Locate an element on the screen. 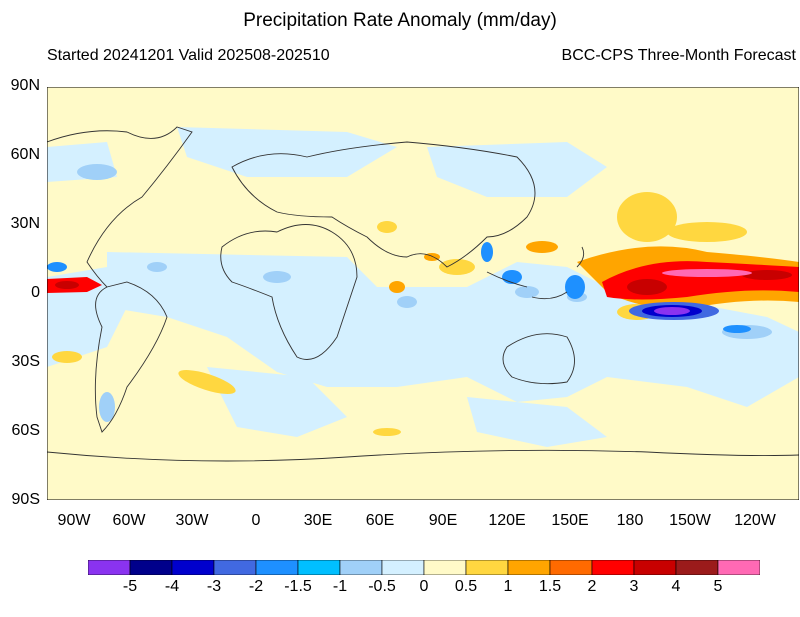  colorbar-label: 1.5 is located at coordinates (550, 586).